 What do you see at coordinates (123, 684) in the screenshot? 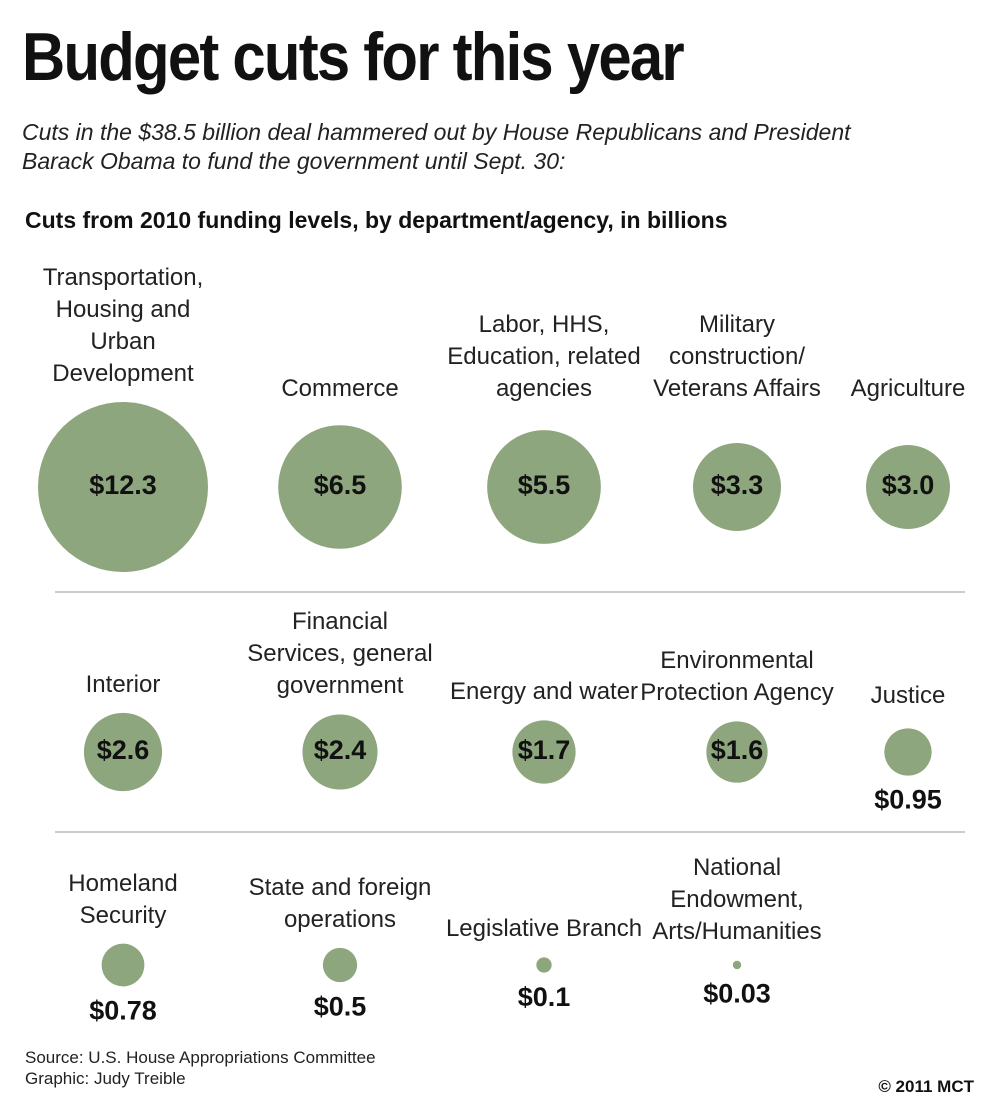
I see `category-label: Interior` at bounding box center [123, 684].